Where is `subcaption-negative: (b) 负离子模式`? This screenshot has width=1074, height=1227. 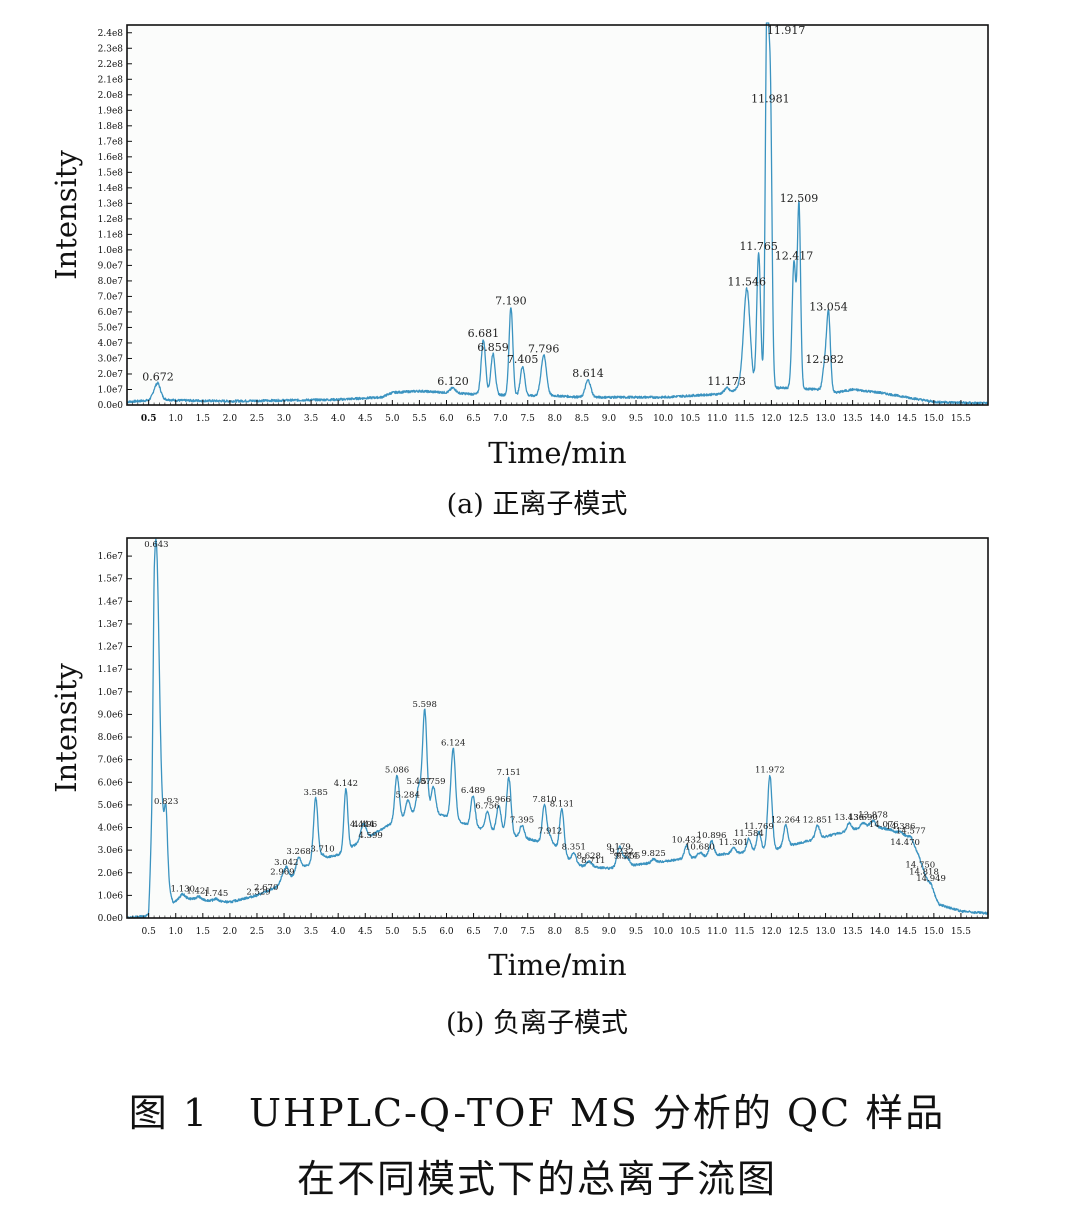
subcaption-negative: (b) 负离子模式 is located at coordinates (537, 1023).